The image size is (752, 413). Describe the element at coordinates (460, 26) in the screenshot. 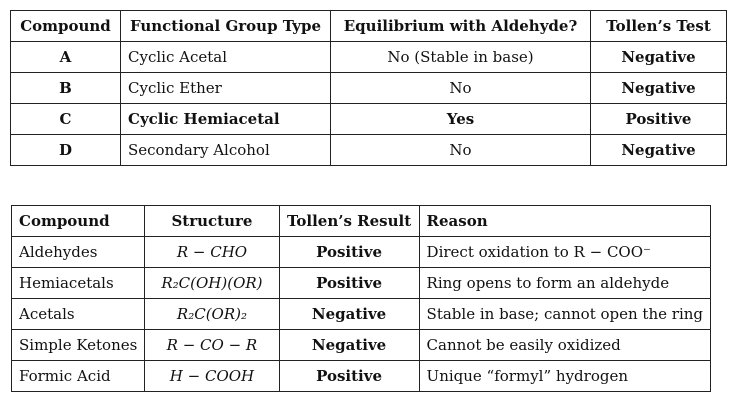

I see `header-equilibrium: Equilibrium with Aldehyde?` at that location.